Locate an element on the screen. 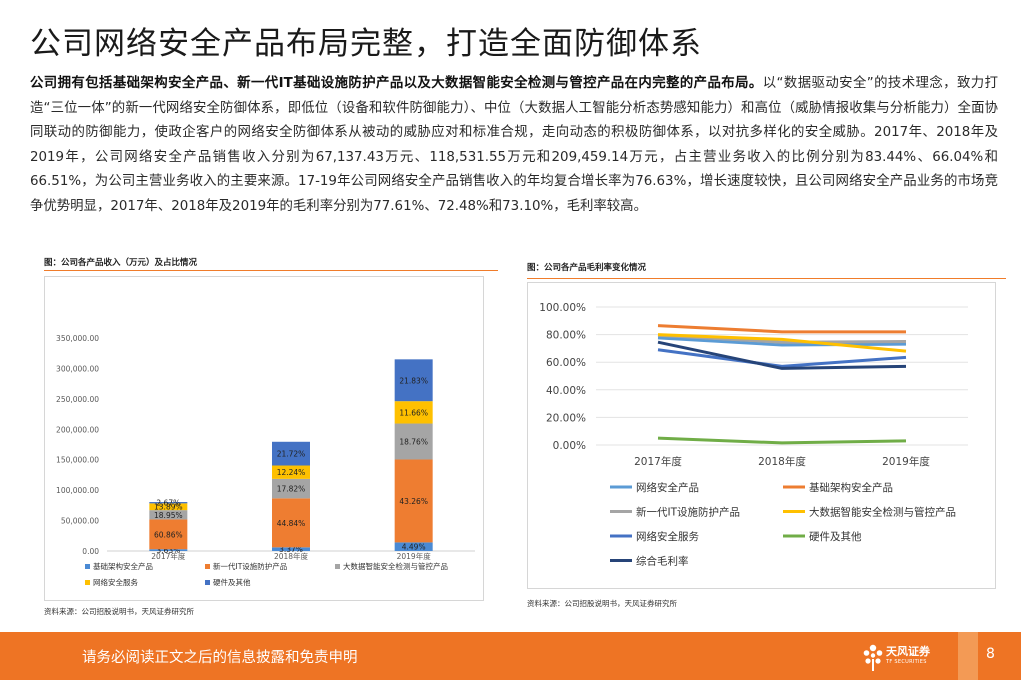 This screenshot has width=1021, height=680. segment-data-label: 11.66% is located at coordinates (413, 412).